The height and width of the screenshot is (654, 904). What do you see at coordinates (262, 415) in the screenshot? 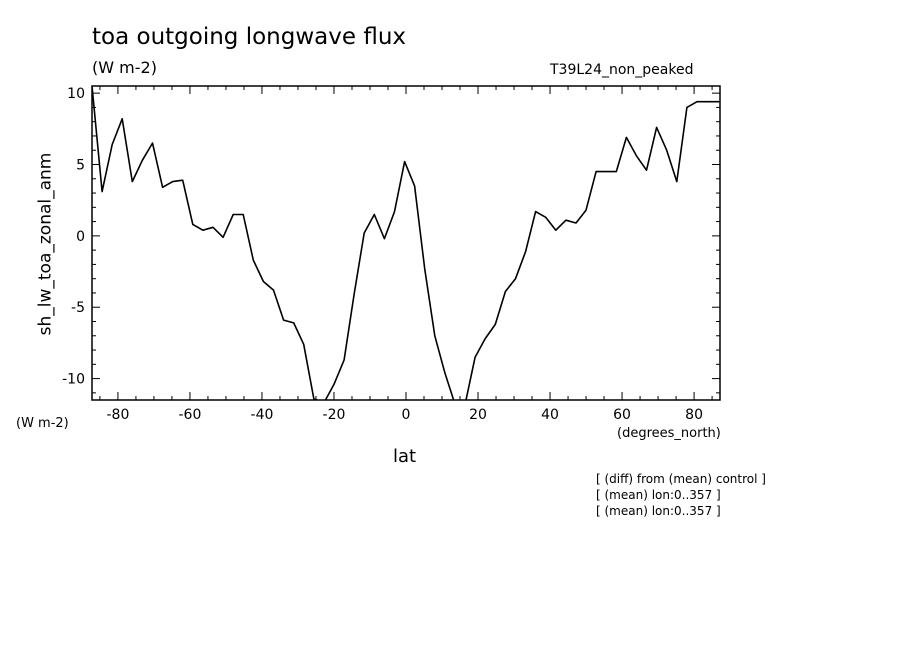
I see `x-tick-label: -40` at bounding box center [262, 415].